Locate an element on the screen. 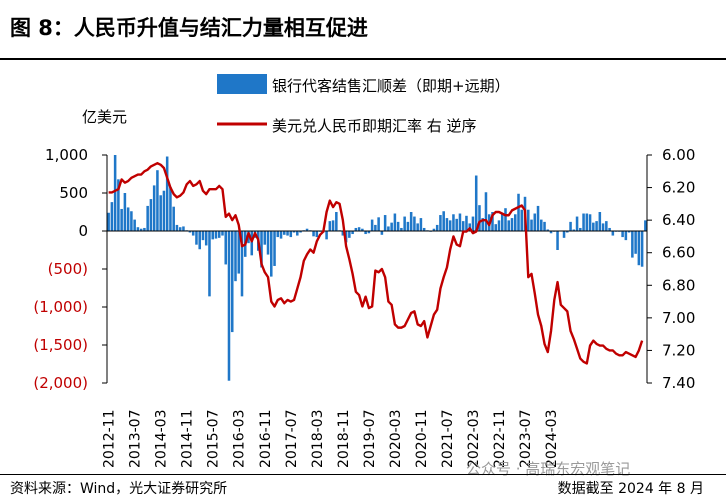  right-tick-label: 6.60 is located at coordinates (678, 253).